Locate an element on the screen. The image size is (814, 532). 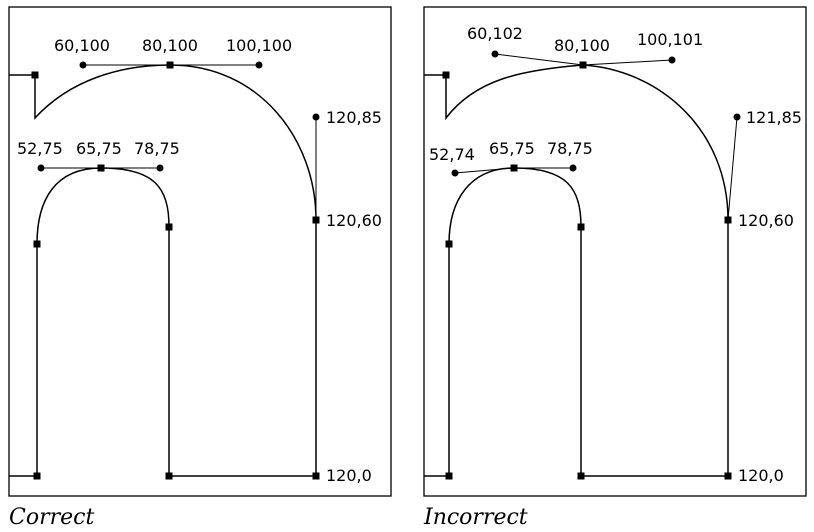
coord-label: 60,100 is located at coordinates (82, 45).